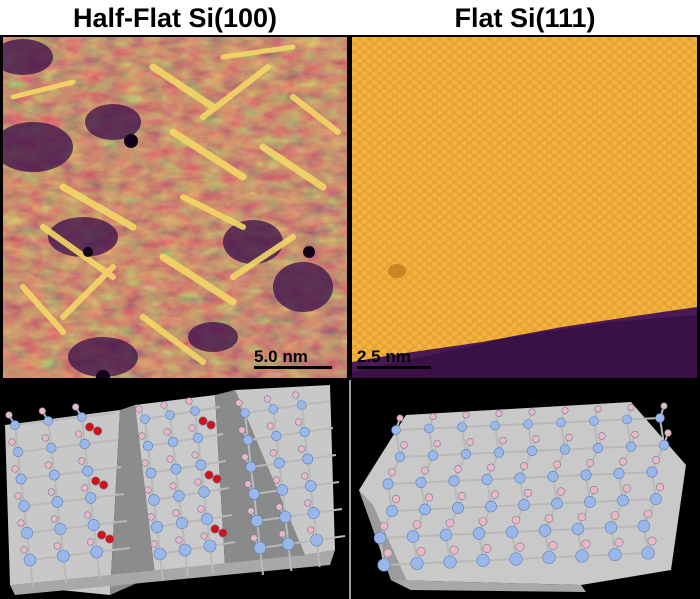  Describe the element at coordinates (199, 256) in the screenshot. I see `stm-dark-pits` at that location.